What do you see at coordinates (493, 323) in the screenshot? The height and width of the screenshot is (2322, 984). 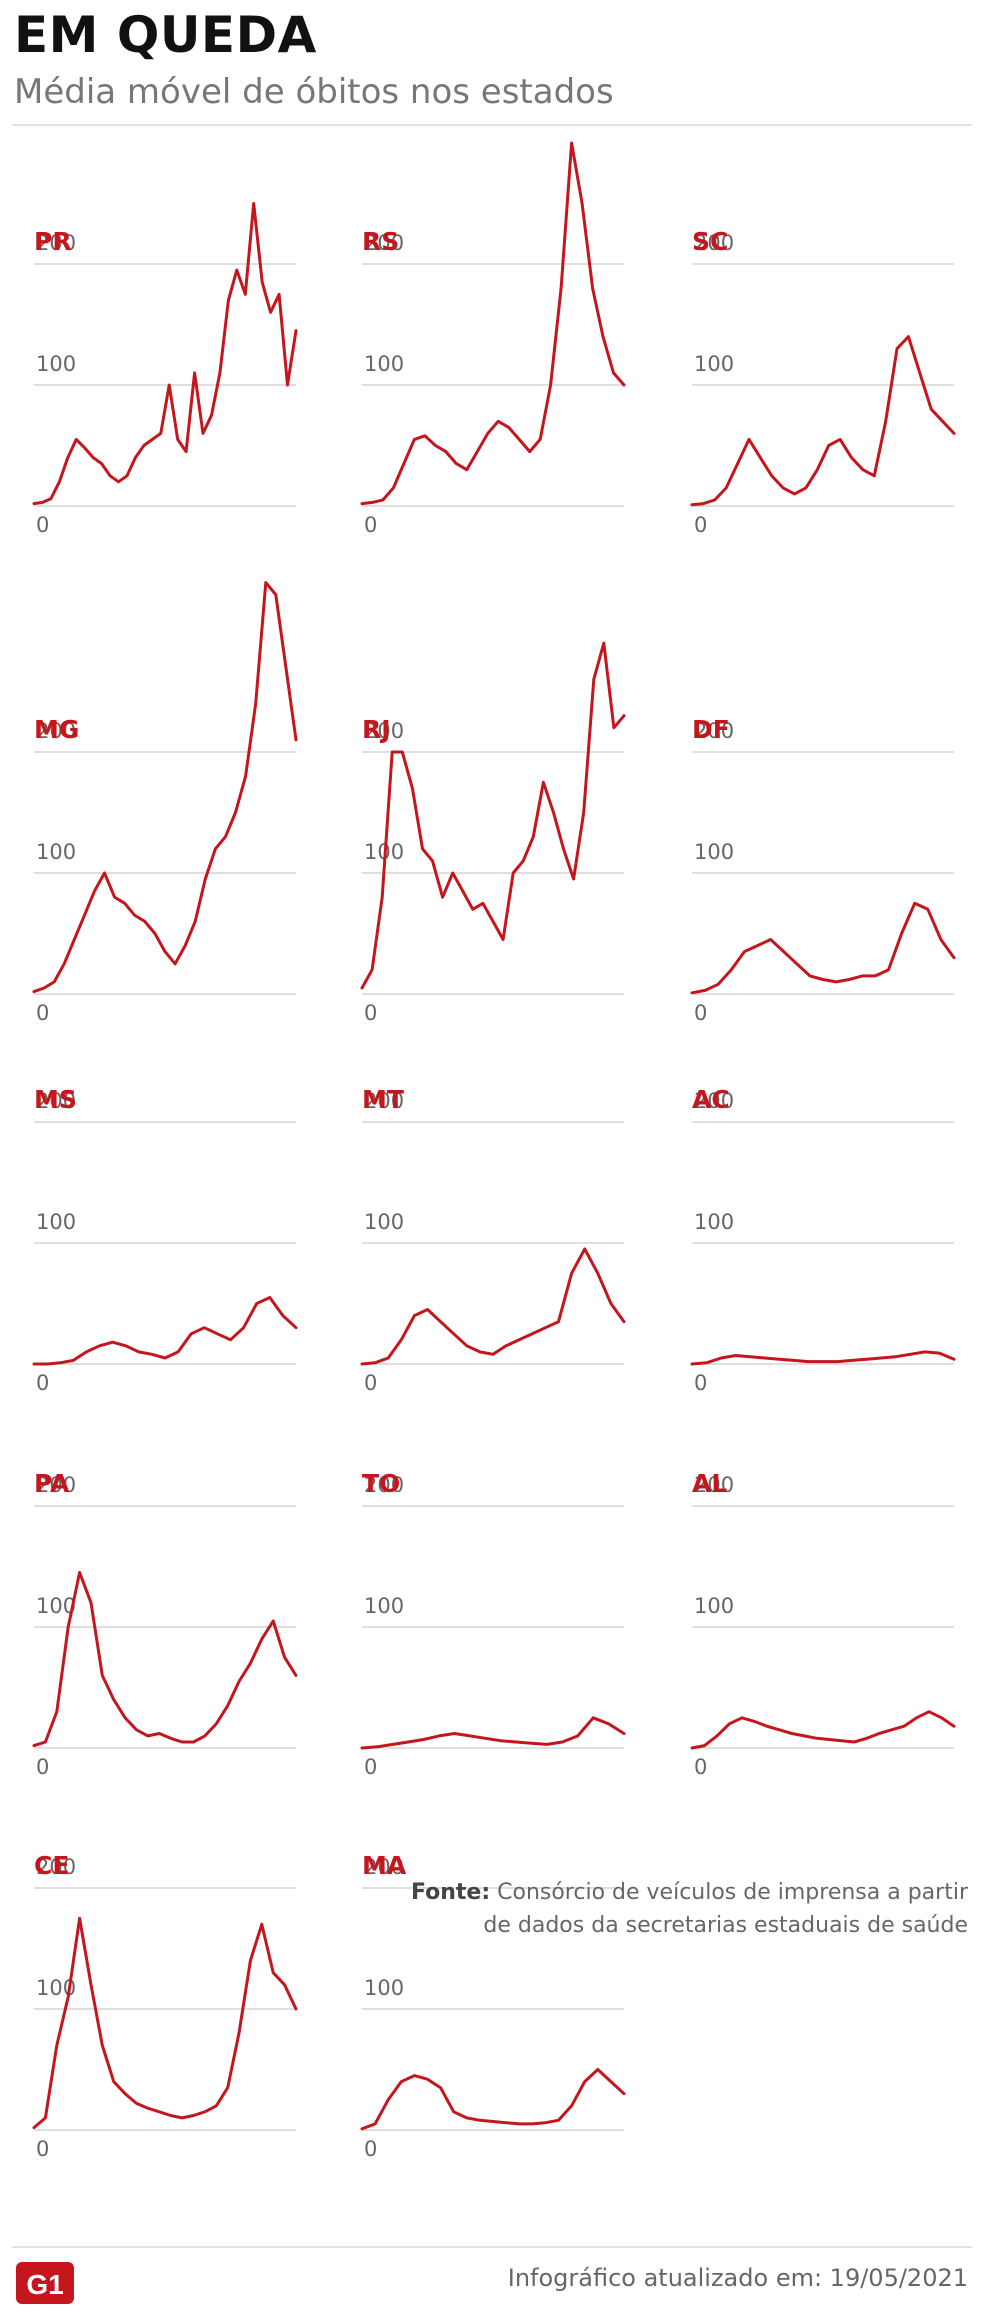 I see `series-line-rs` at bounding box center [493, 323].